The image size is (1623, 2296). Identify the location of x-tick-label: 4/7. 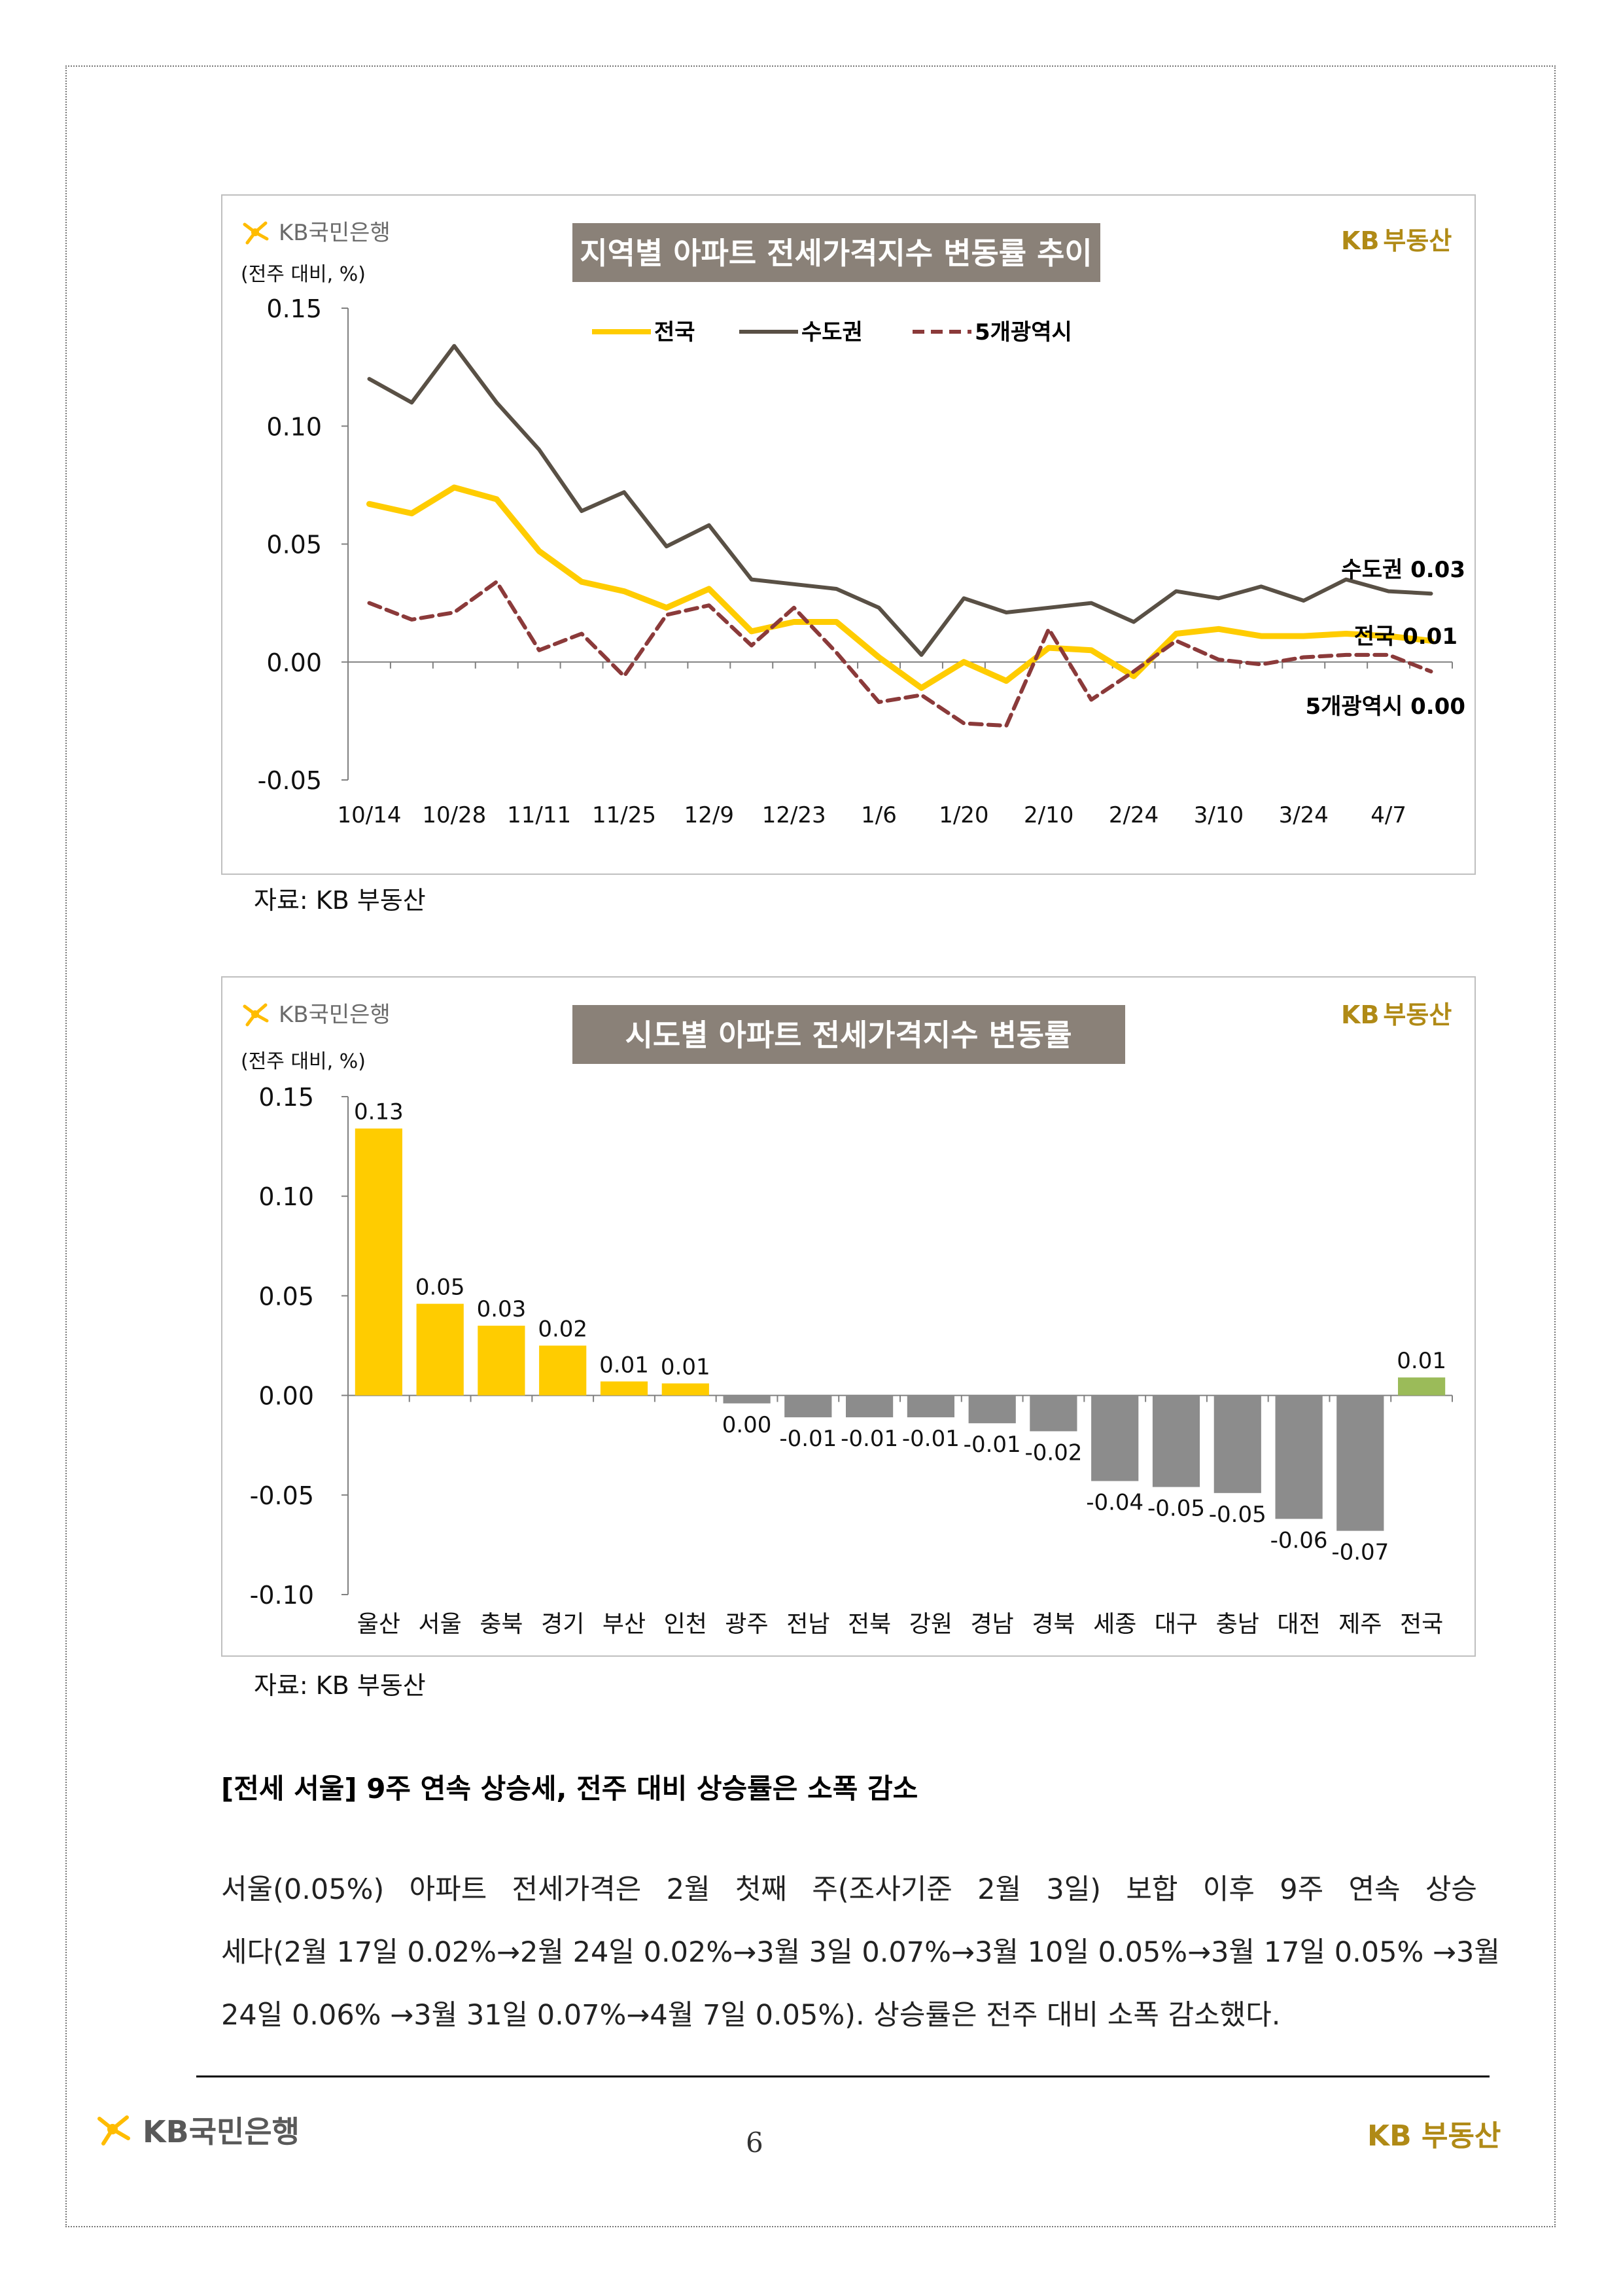
(1388, 815).